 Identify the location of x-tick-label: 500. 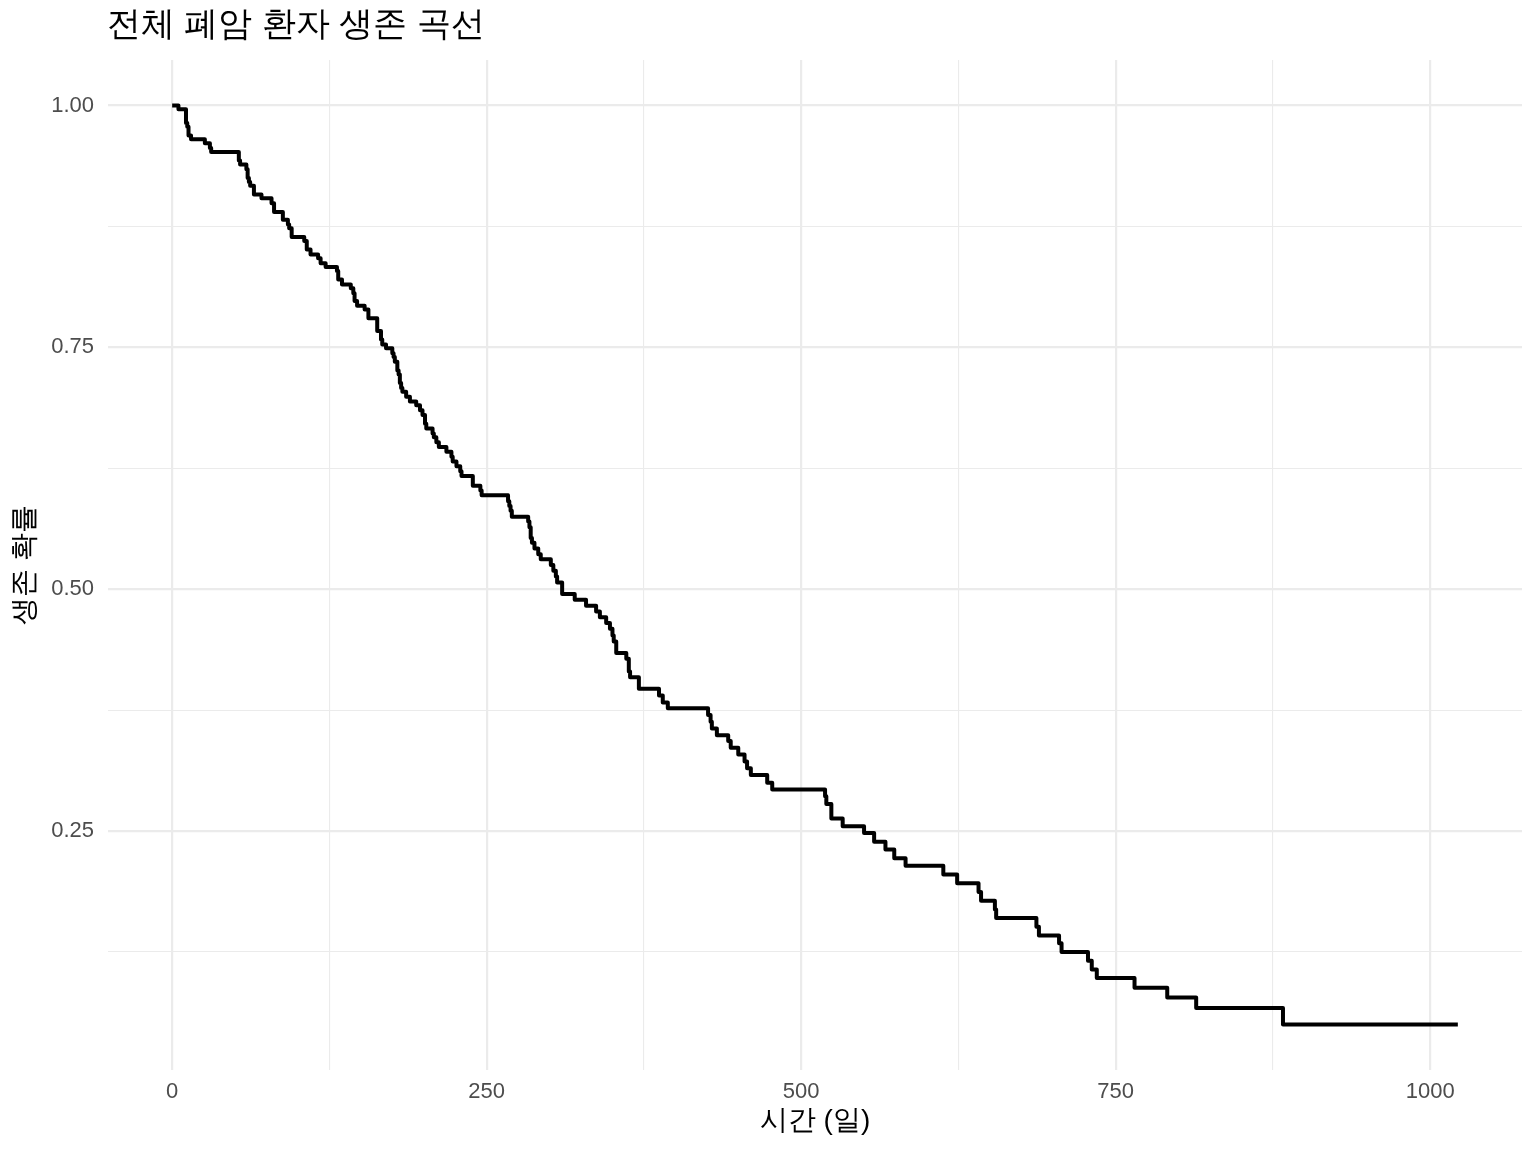
(801, 1091).